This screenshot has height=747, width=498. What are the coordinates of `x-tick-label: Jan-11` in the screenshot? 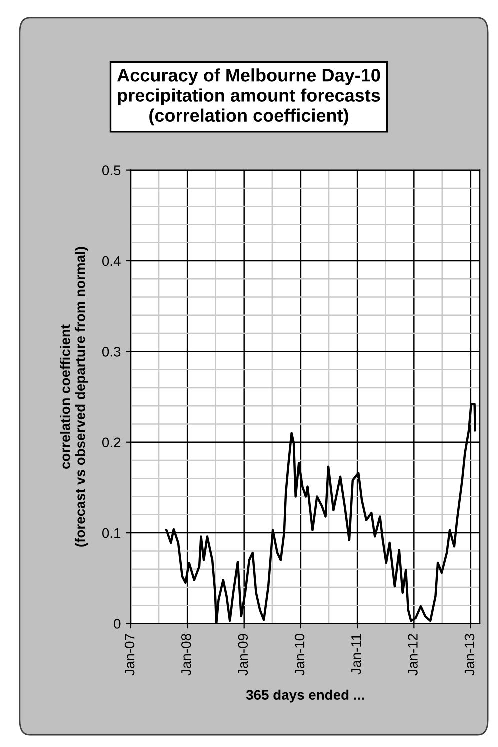 It's located at (357, 654).